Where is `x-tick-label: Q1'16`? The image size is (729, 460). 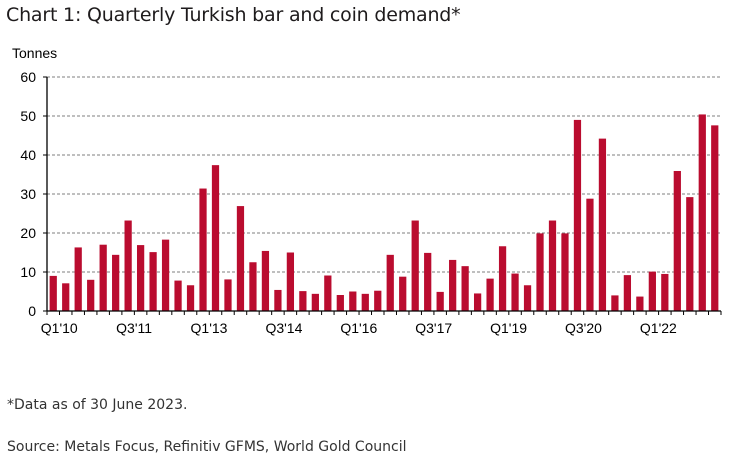
x-tick-label: Q1'16 is located at coordinates (358, 328).